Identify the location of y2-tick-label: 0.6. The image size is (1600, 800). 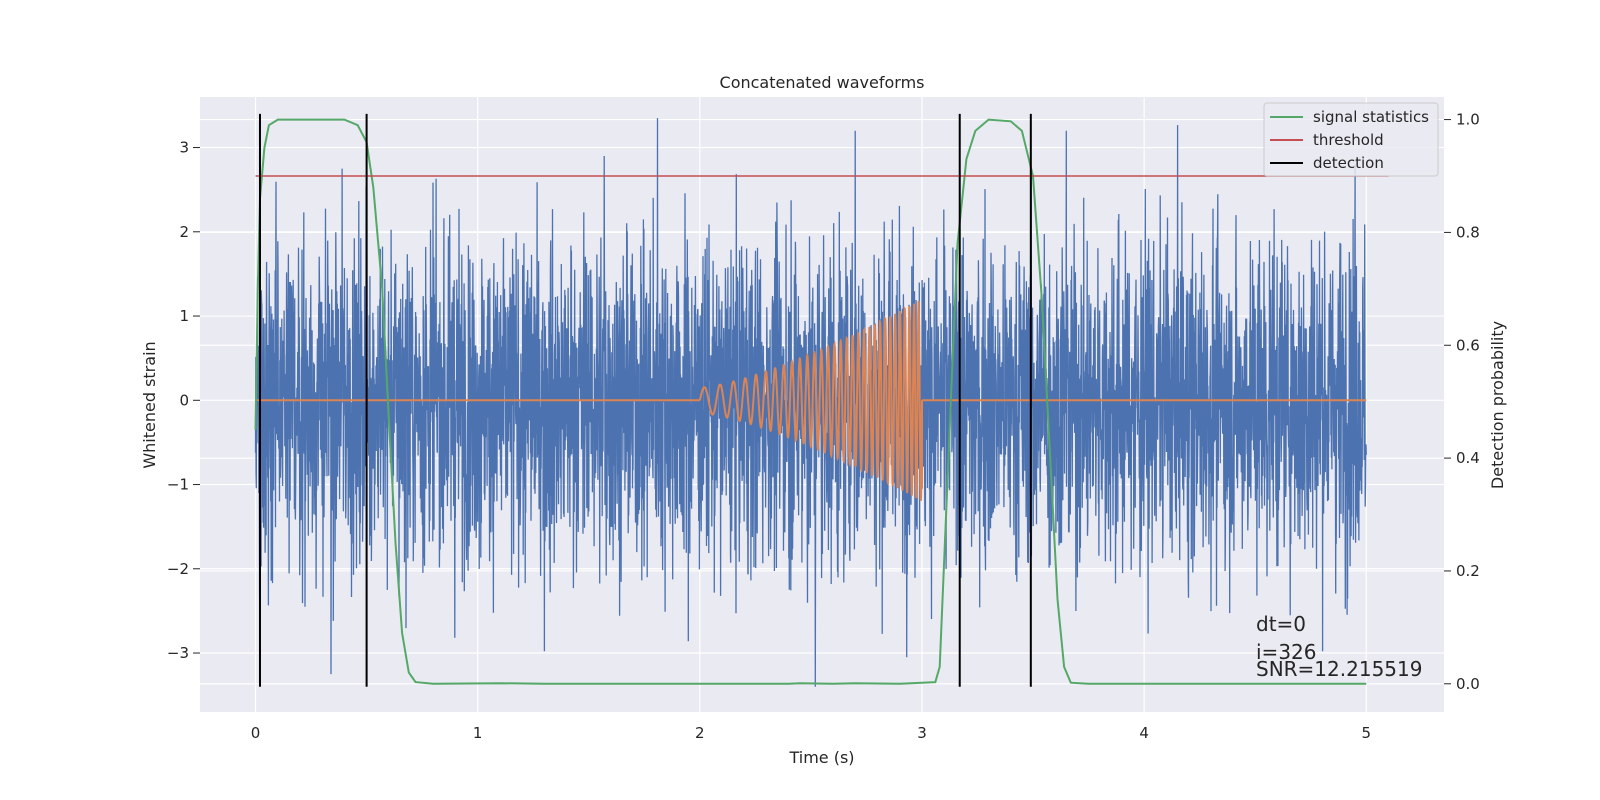
(1468, 345).